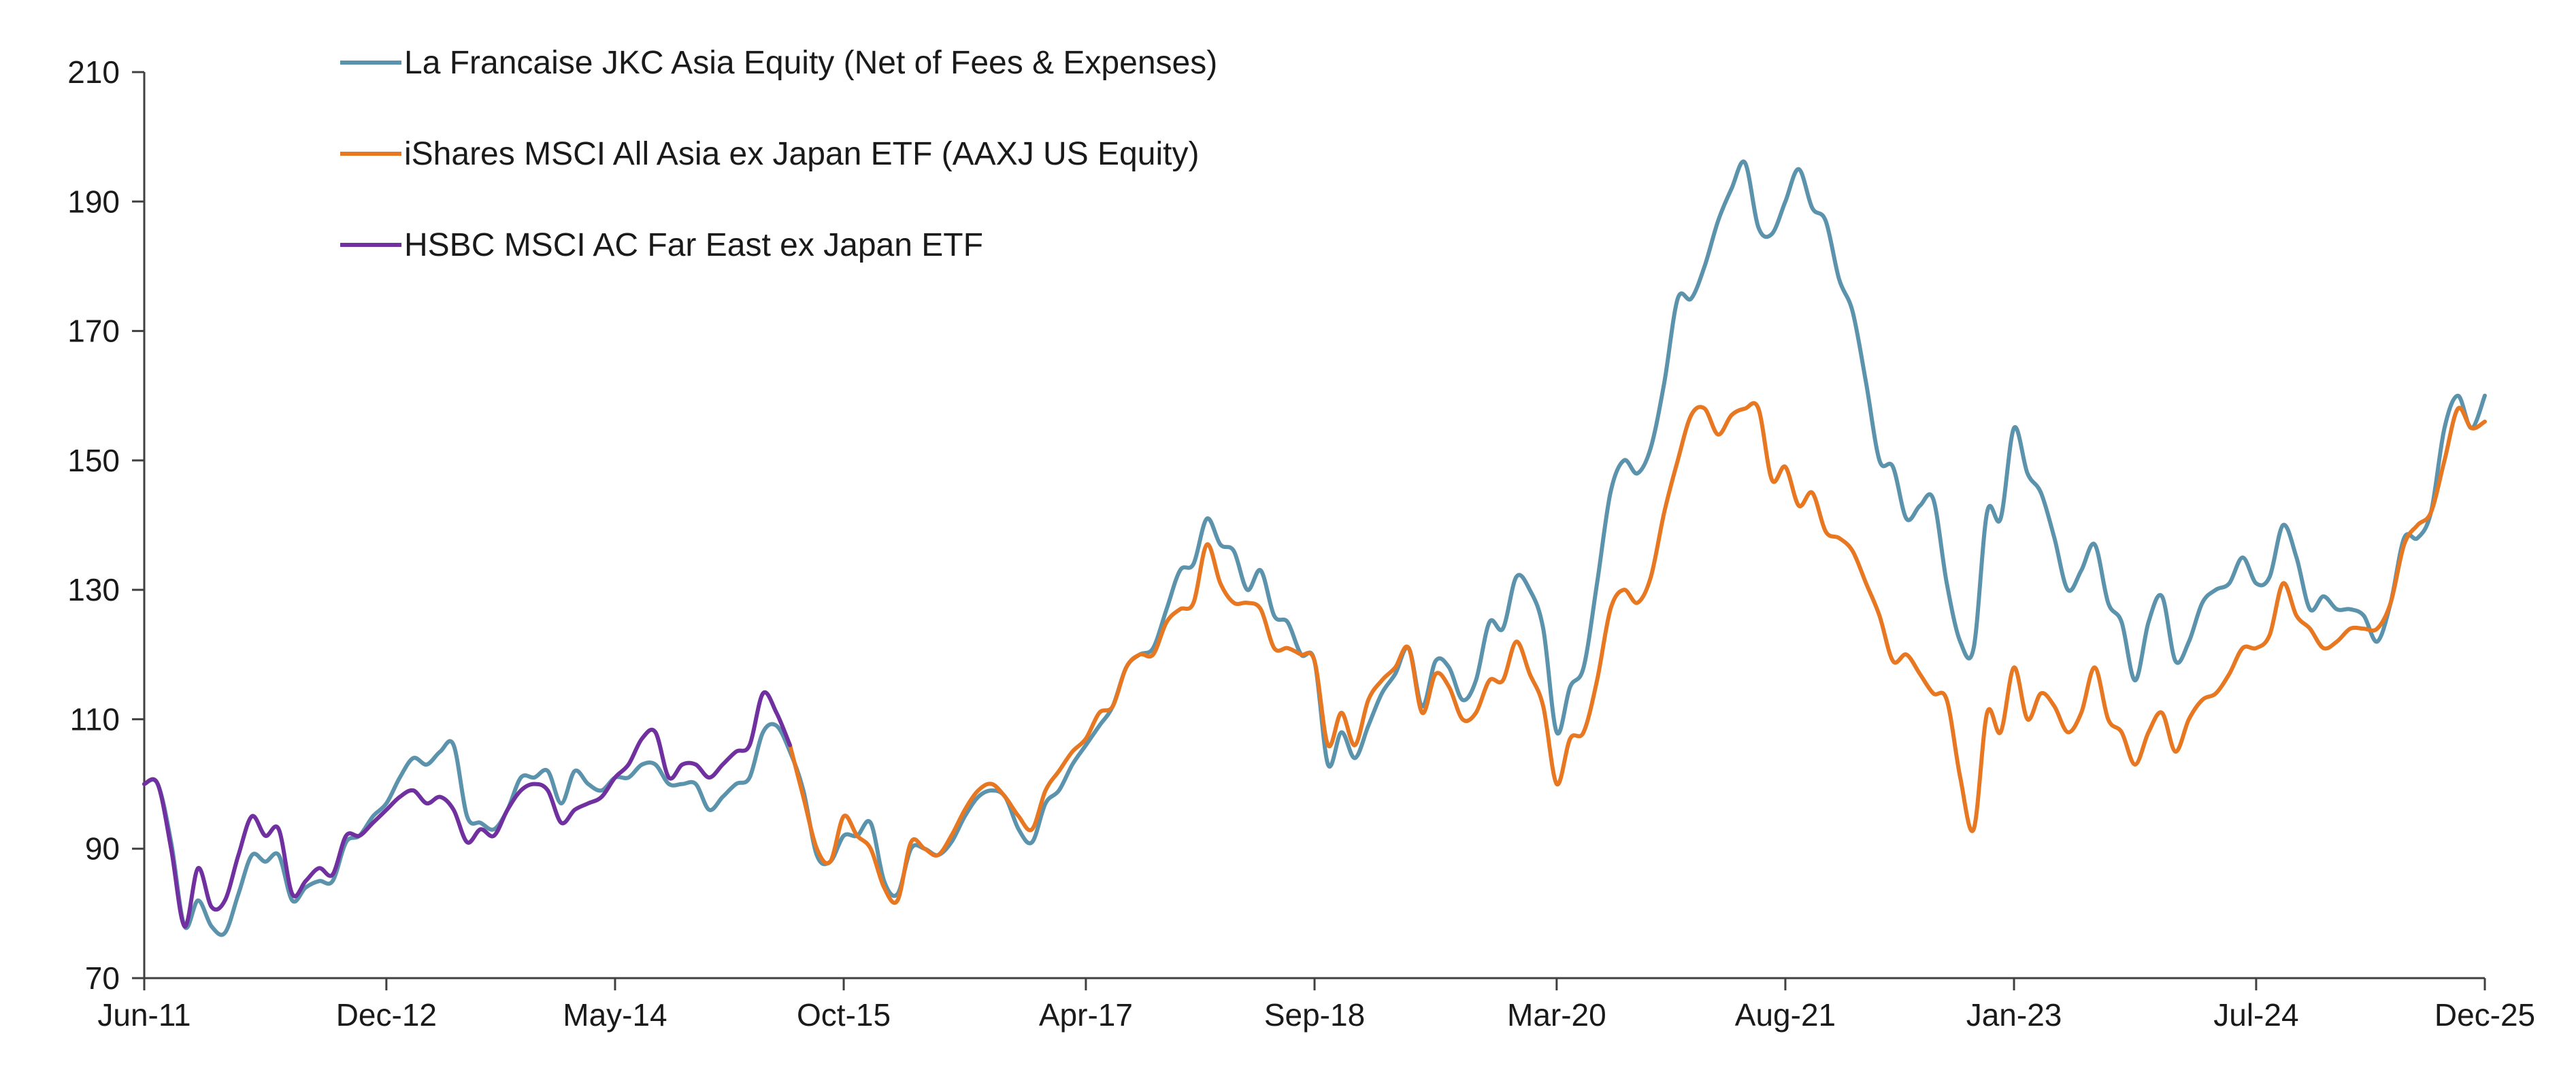 This screenshot has height=1089, width=2576. Describe the element at coordinates (94, 589) in the screenshot. I see `y-tick-label: 130` at that location.